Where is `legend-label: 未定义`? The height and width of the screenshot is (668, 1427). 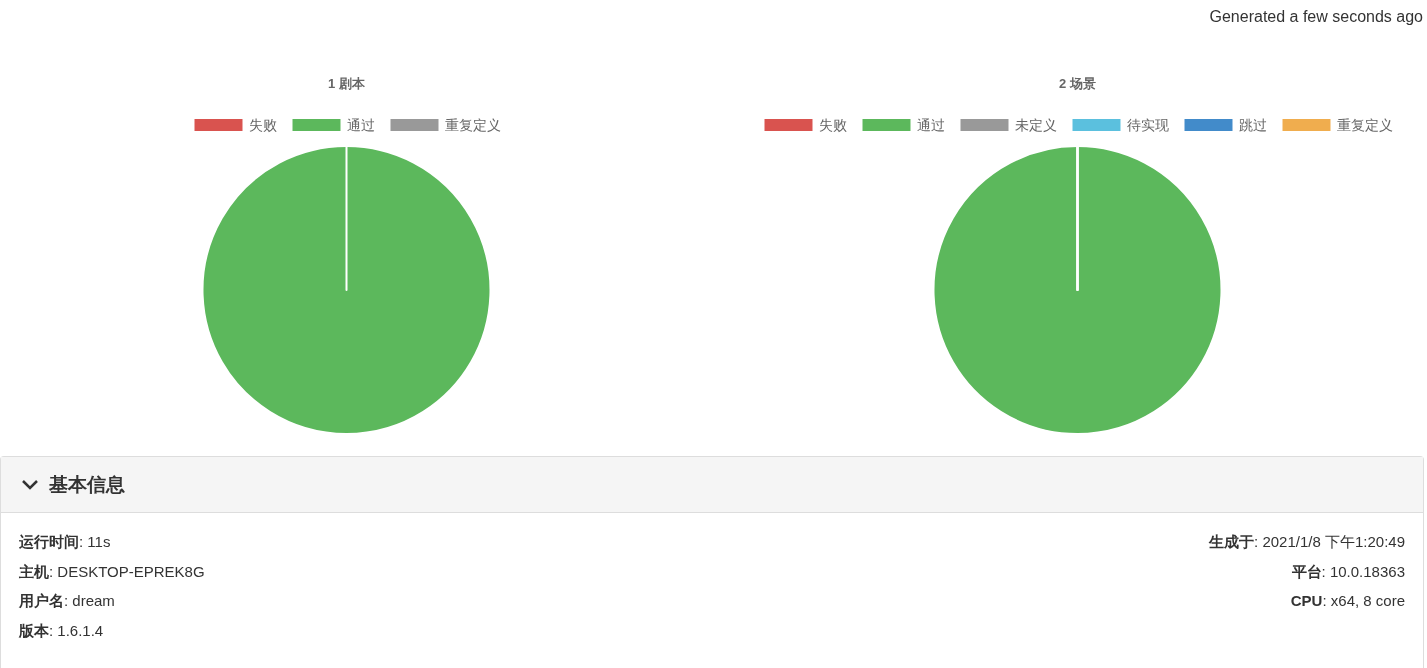 legend-label: 未定义 is located at coordinates (1035, 125).